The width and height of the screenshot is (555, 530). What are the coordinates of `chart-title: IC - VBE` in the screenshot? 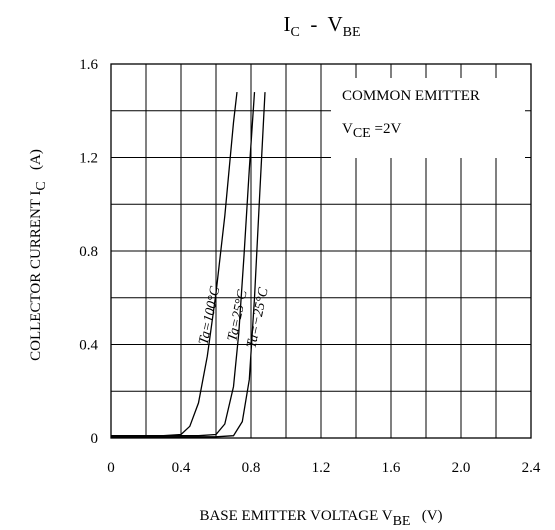 It's located at (321, 26).